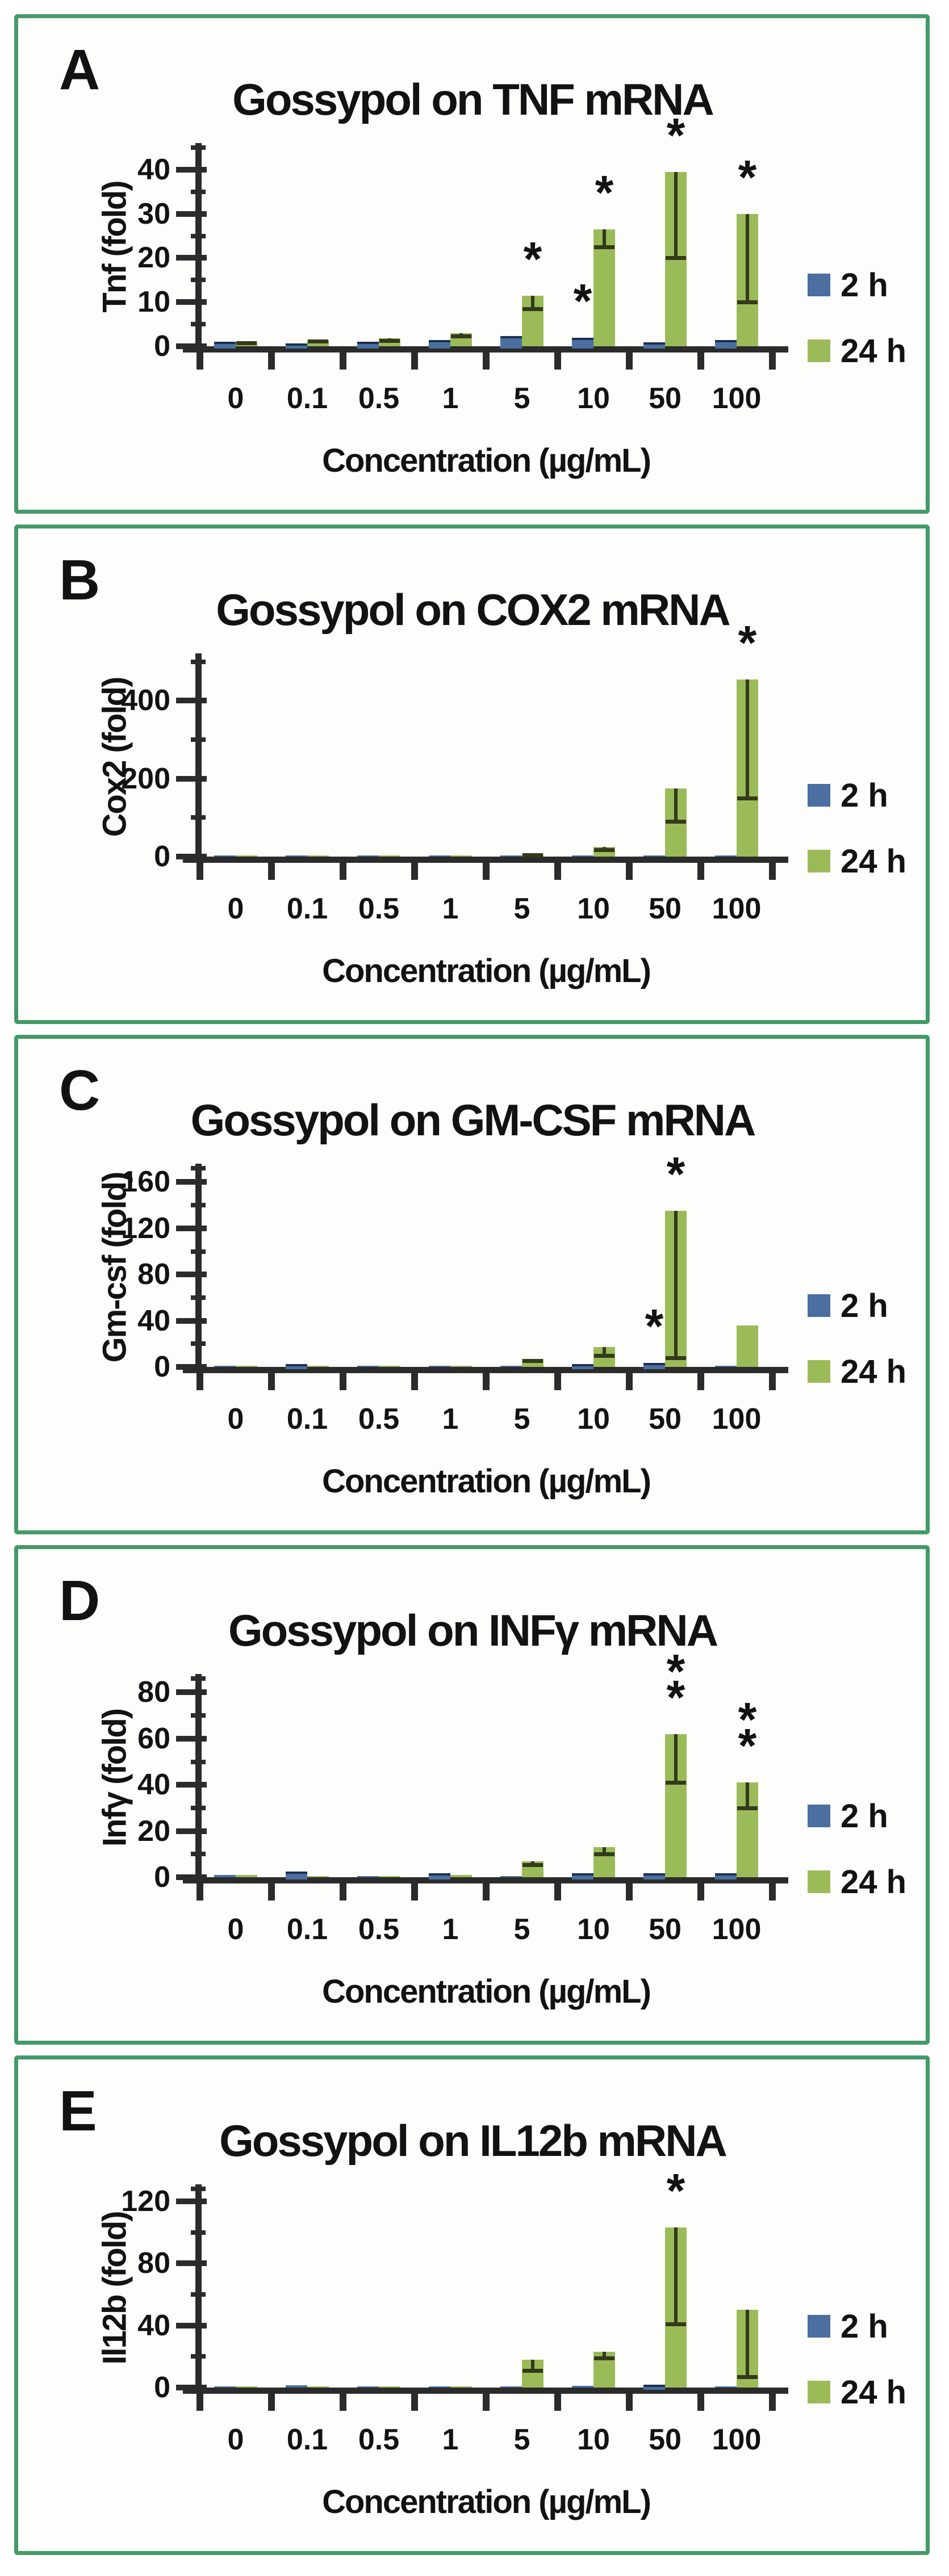  Describe the element at coordinates (162, 346) in the screenshot. I see `y-tick-label: 0` at that location.